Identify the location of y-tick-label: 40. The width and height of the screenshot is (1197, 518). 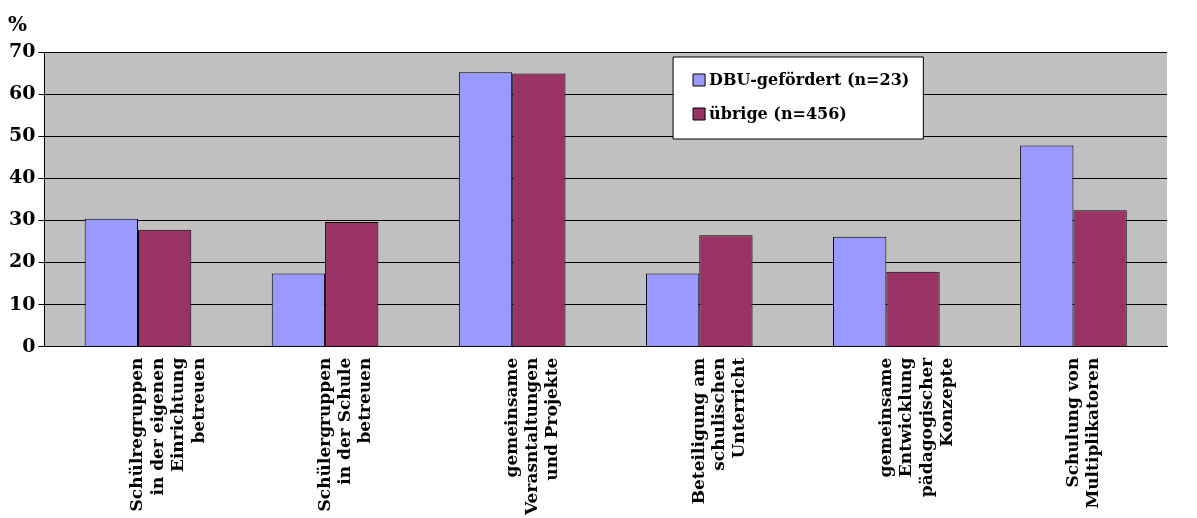
(22, 176).